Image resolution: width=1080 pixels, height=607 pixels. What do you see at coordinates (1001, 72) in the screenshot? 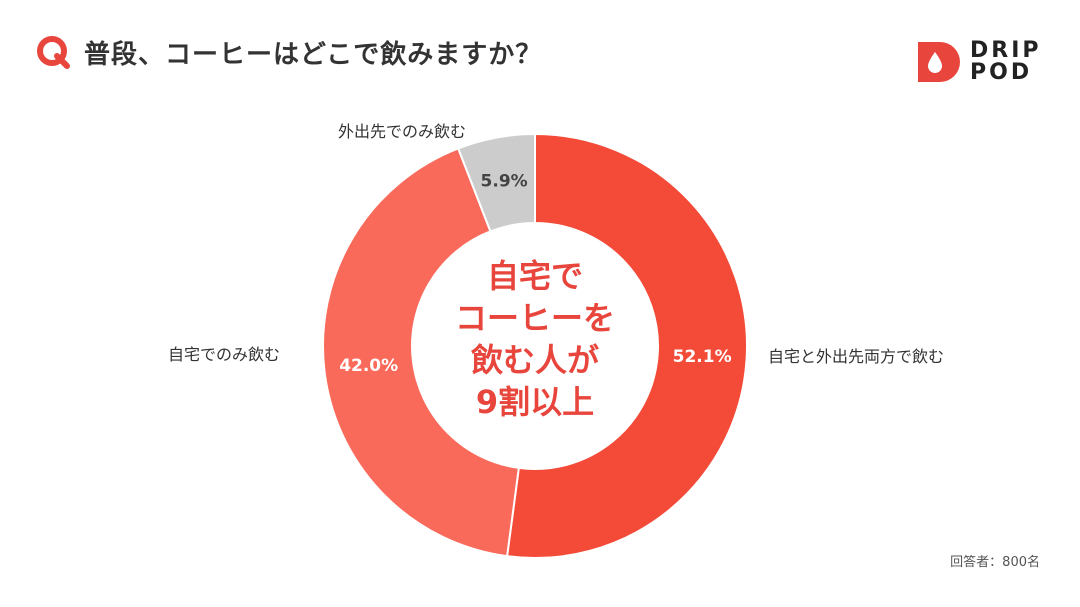
I see `brand-line-2: POD` at bounding box center [1001, 72].